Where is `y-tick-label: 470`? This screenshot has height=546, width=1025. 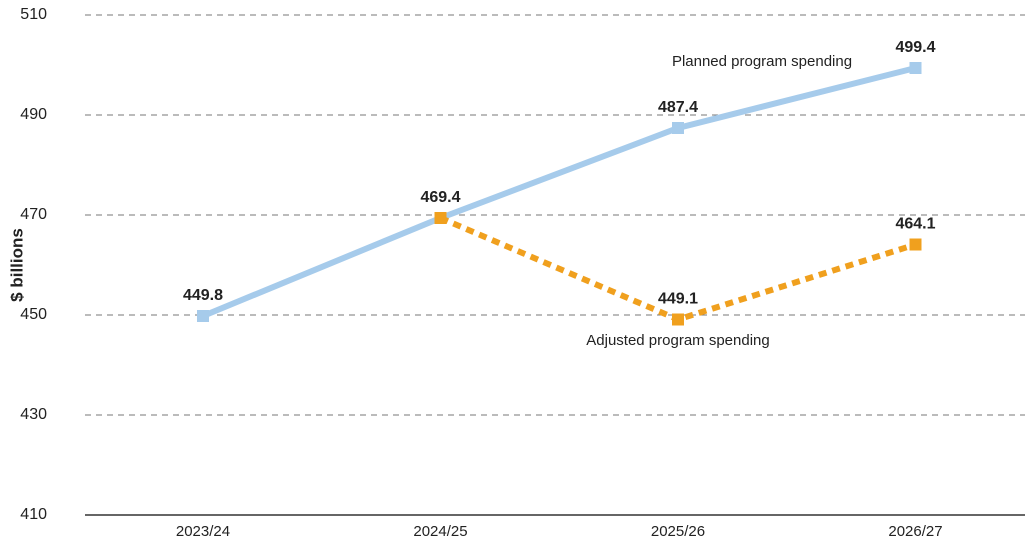 y-tick-label: 470 is located at coordinates (33, 214).